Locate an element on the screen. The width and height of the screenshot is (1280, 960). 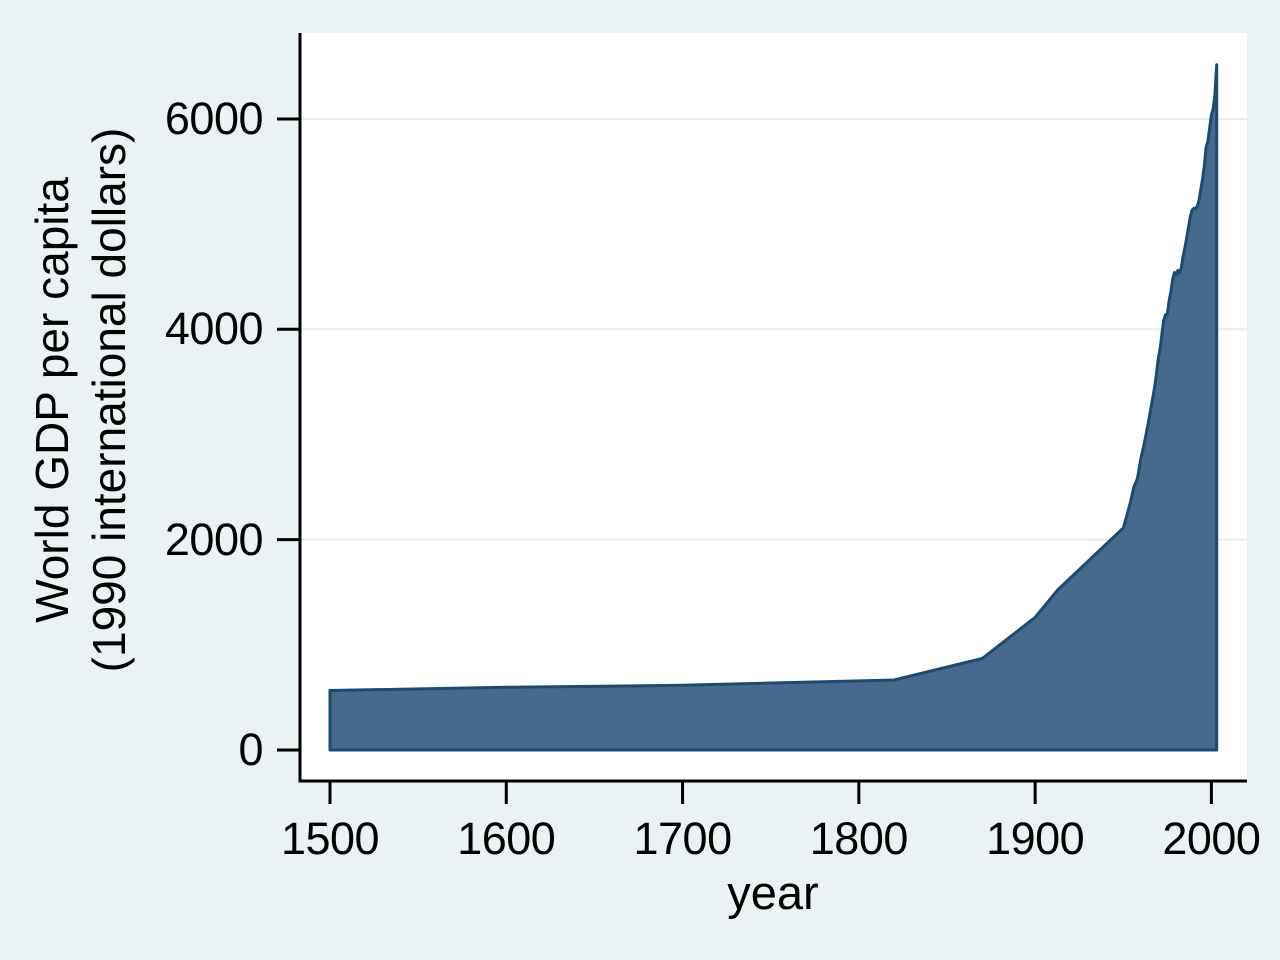
x-tick-label-1700: 1700 is located at coordinates (683, 838).